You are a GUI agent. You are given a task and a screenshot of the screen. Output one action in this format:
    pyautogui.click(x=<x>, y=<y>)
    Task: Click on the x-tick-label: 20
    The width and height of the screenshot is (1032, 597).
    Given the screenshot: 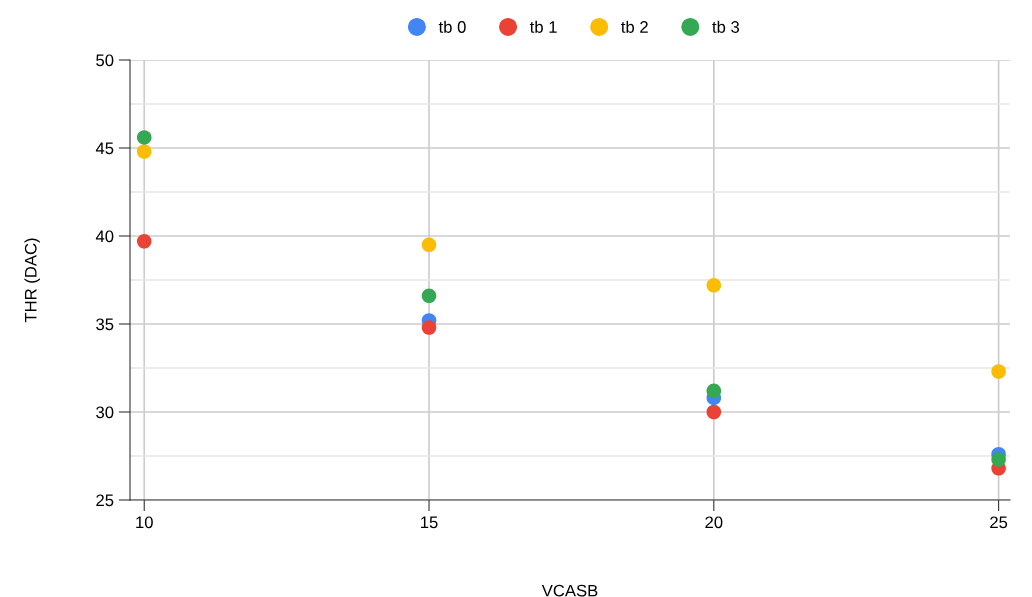 What is the action you would take?
    pyautogui.click(x=714, y=522)
    